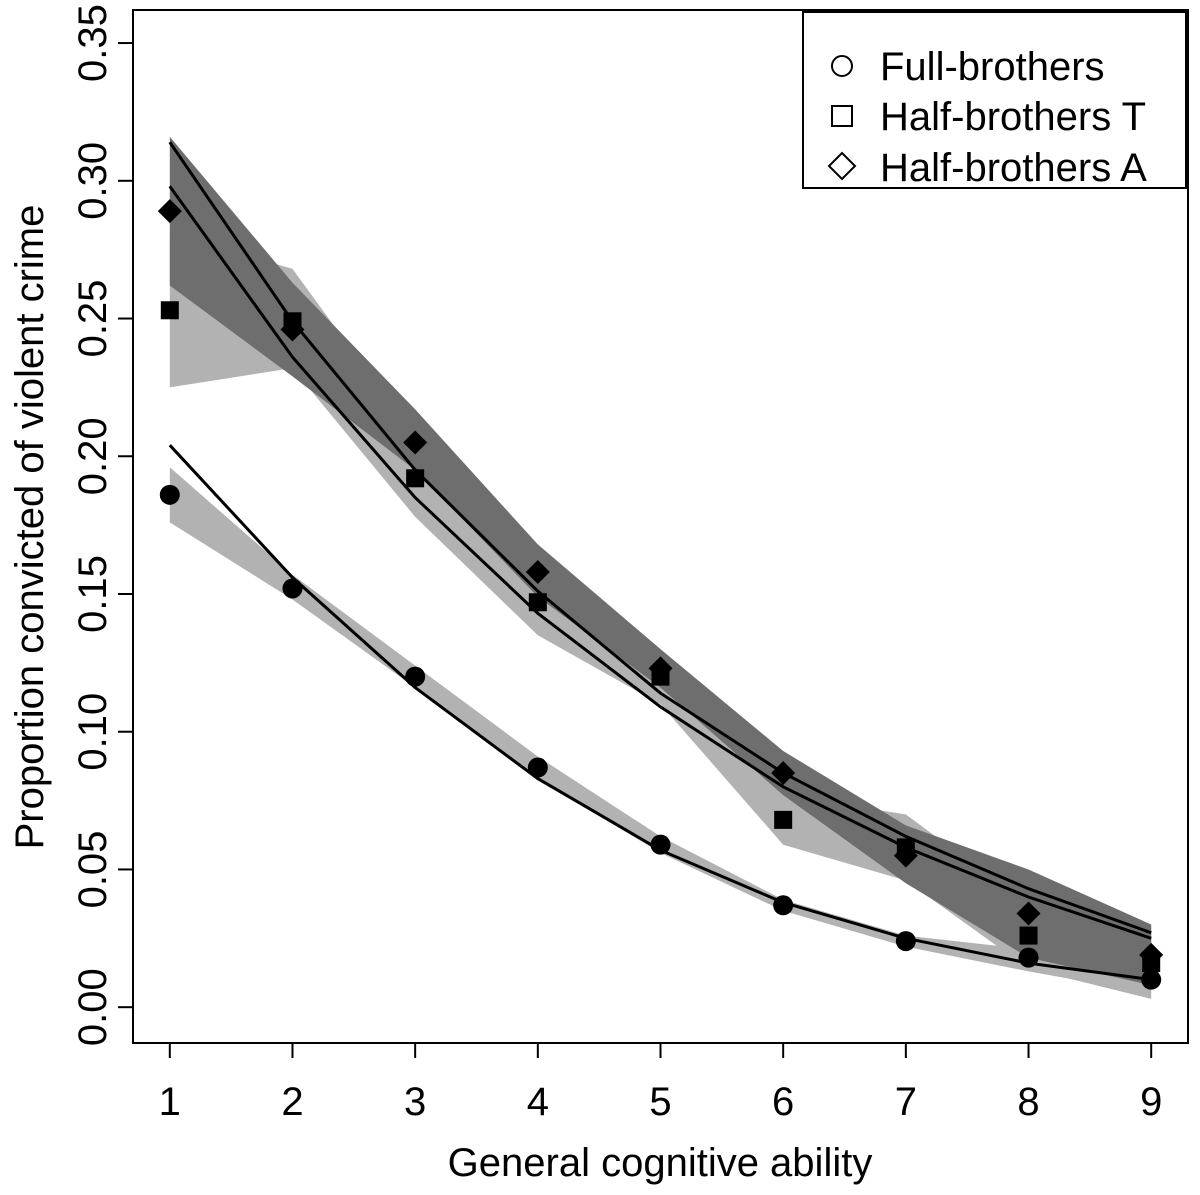 Image resolution: width=1200 pixels, height=1195 pixels. I want to click on x-tick-label-5: 5, so click(660, 1102).